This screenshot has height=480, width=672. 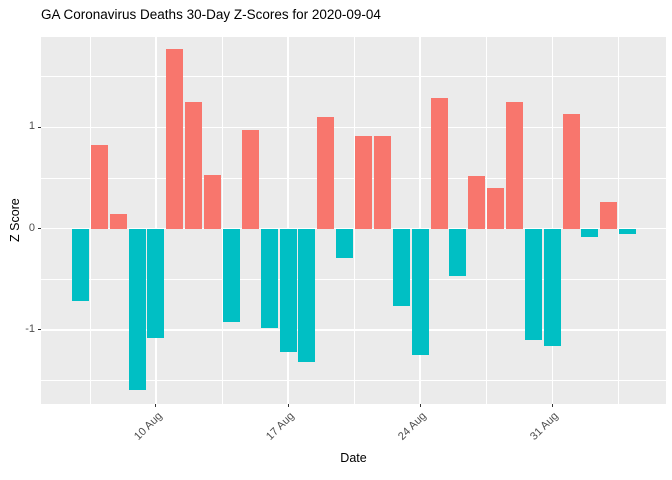 What do you see at coordinates (412, 426) in the screenshot?
I see `x-tick-label: 24 Aug` at bounding box center [412, 426].